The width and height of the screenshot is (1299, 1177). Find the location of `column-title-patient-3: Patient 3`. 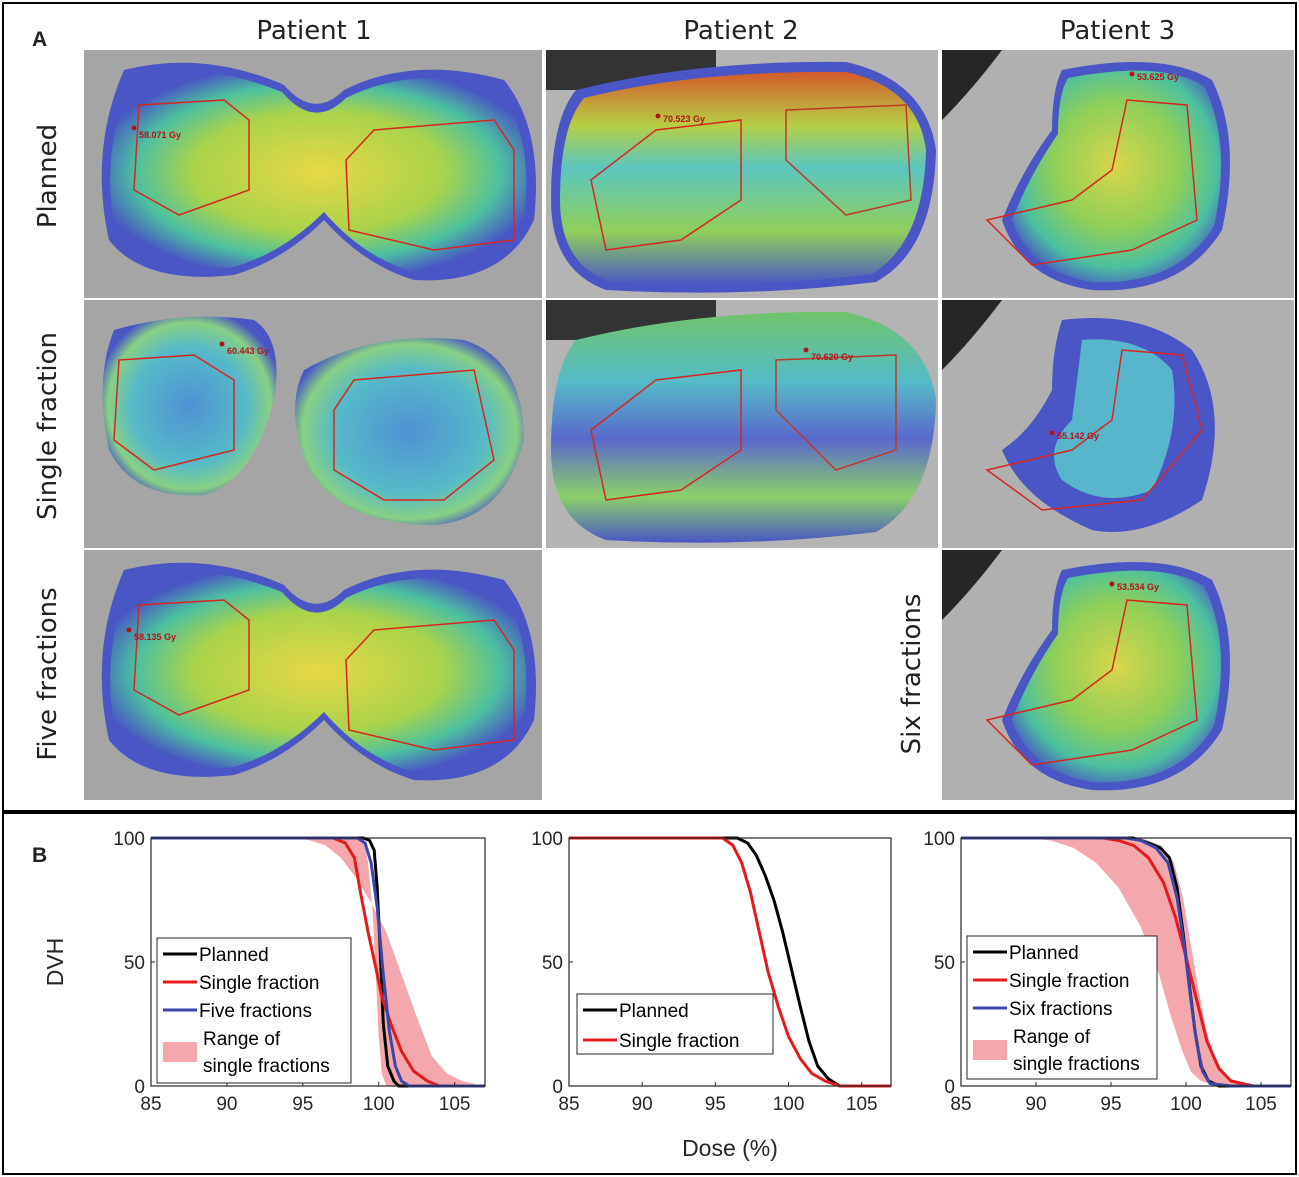

column-title-patient-3: Patient 3 is located at coordinates (1117, 31).